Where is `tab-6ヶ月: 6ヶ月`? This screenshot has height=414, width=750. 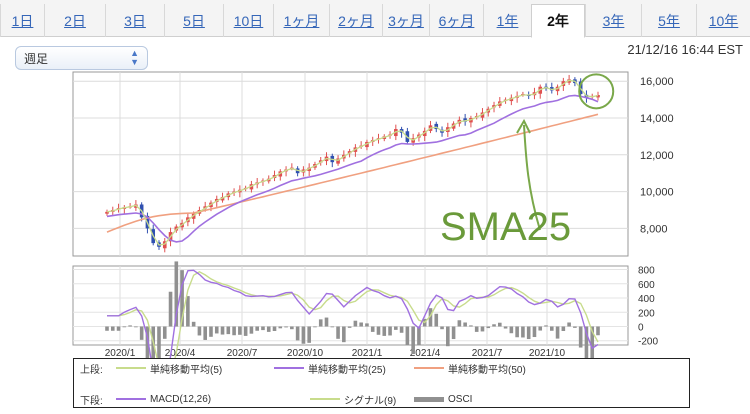
tab-6ヶ月: 6ヶ月 is located at coordinates (456, 20).